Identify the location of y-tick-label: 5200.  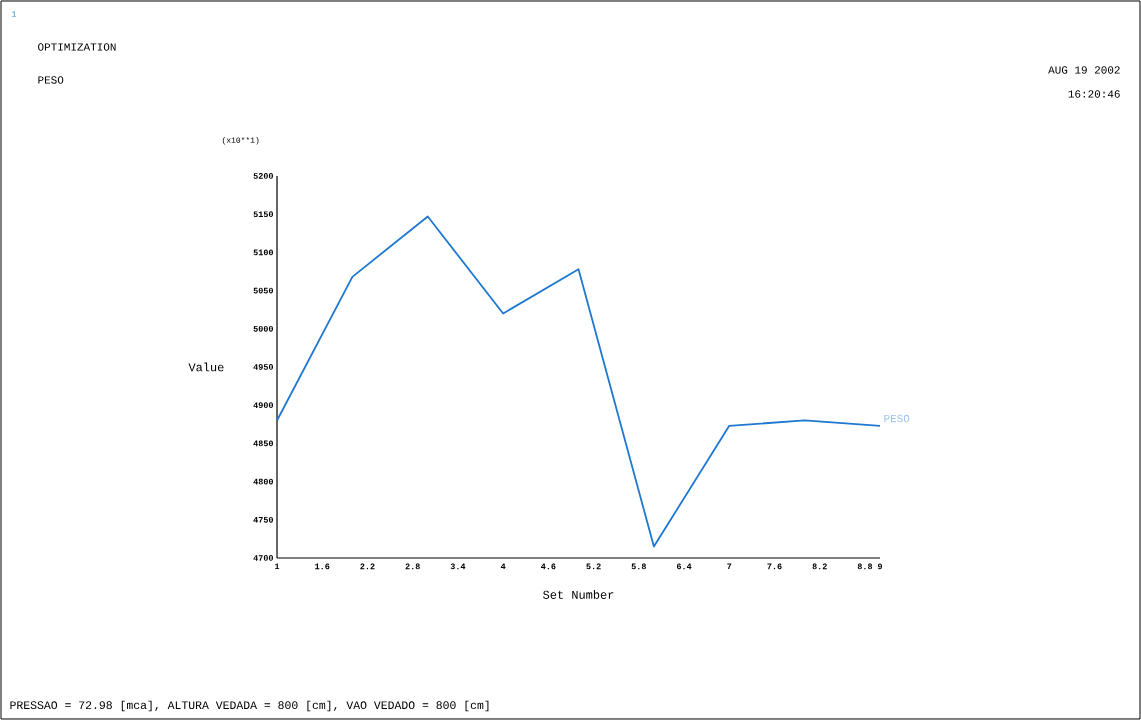
(263, 176).